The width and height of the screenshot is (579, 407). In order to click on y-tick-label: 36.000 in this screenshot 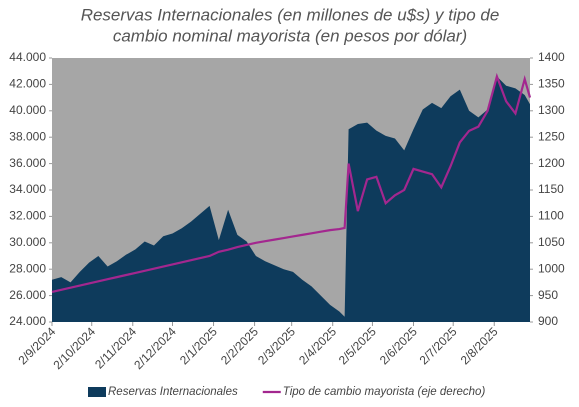, I will do `click(27, 163)`.